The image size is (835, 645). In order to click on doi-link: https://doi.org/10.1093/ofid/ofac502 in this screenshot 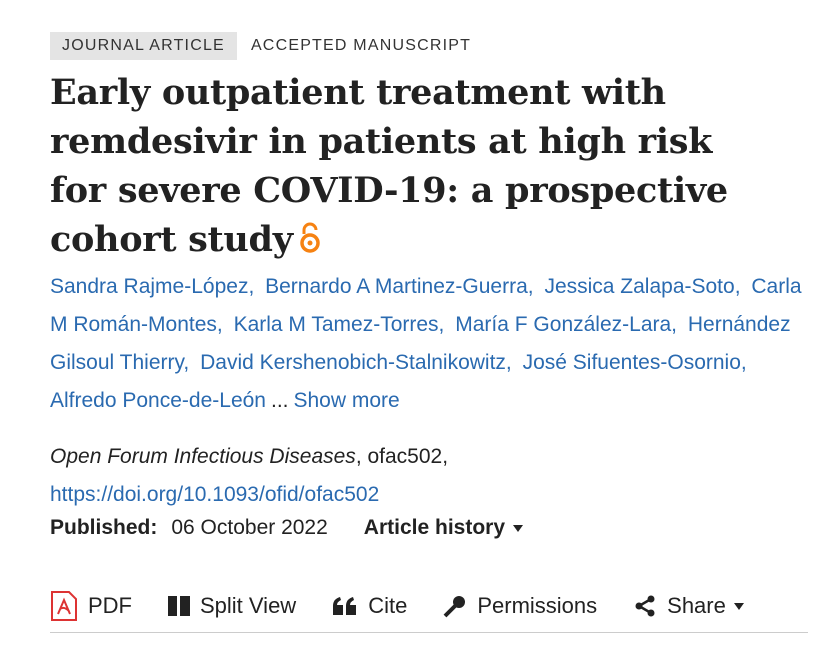, I will do `click(215, 494)`.